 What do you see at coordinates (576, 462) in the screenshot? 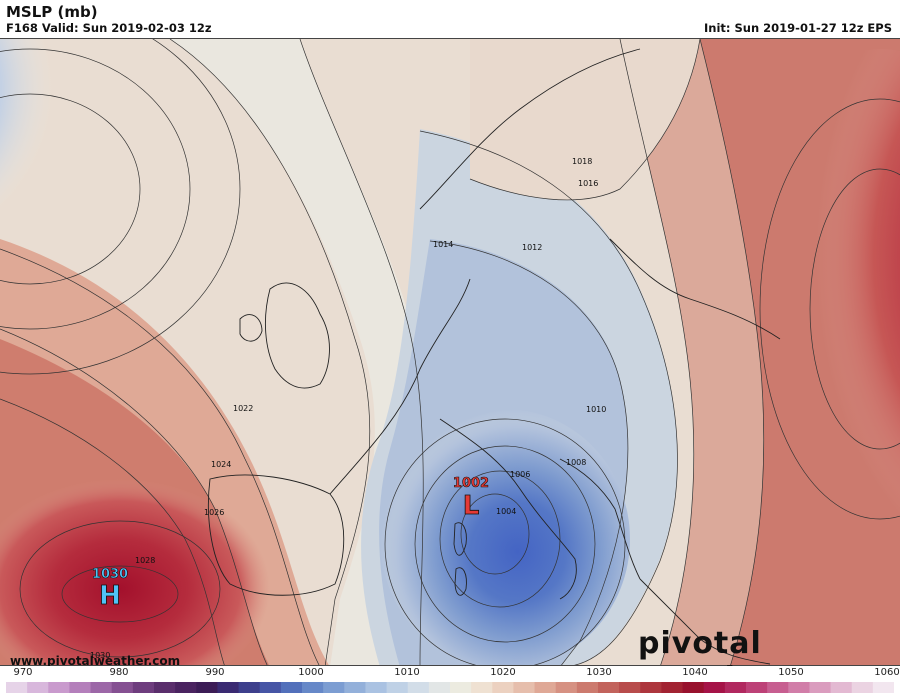
I see `contour-label: 1008` at bounding box center [576, 462].